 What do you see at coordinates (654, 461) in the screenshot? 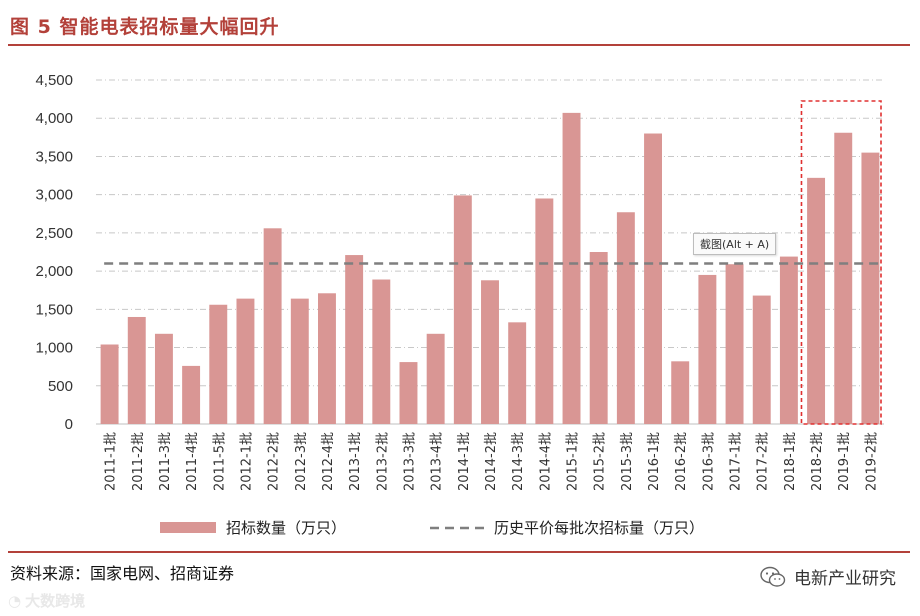
I see `x-tick-label: 2016-1批` at bounding box center [654, 461].